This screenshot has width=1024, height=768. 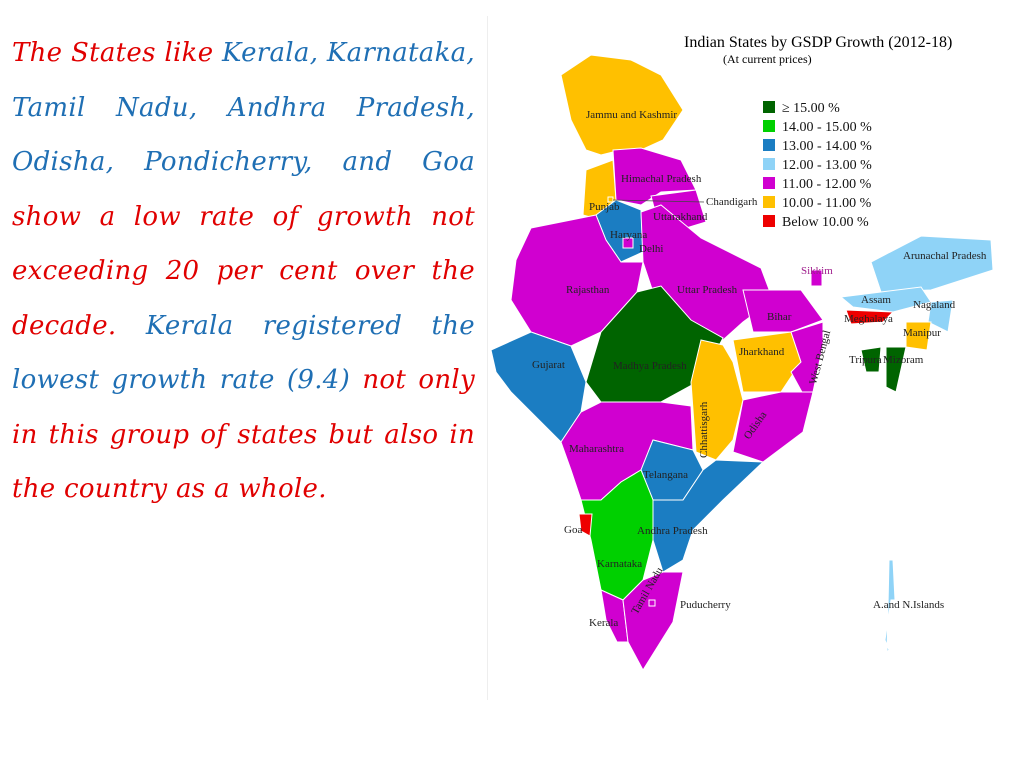 What do you see at coordinates (680, 217) in the screenshot?
I see `state-label: Uttarakhand` at bounding box center [680, 217].